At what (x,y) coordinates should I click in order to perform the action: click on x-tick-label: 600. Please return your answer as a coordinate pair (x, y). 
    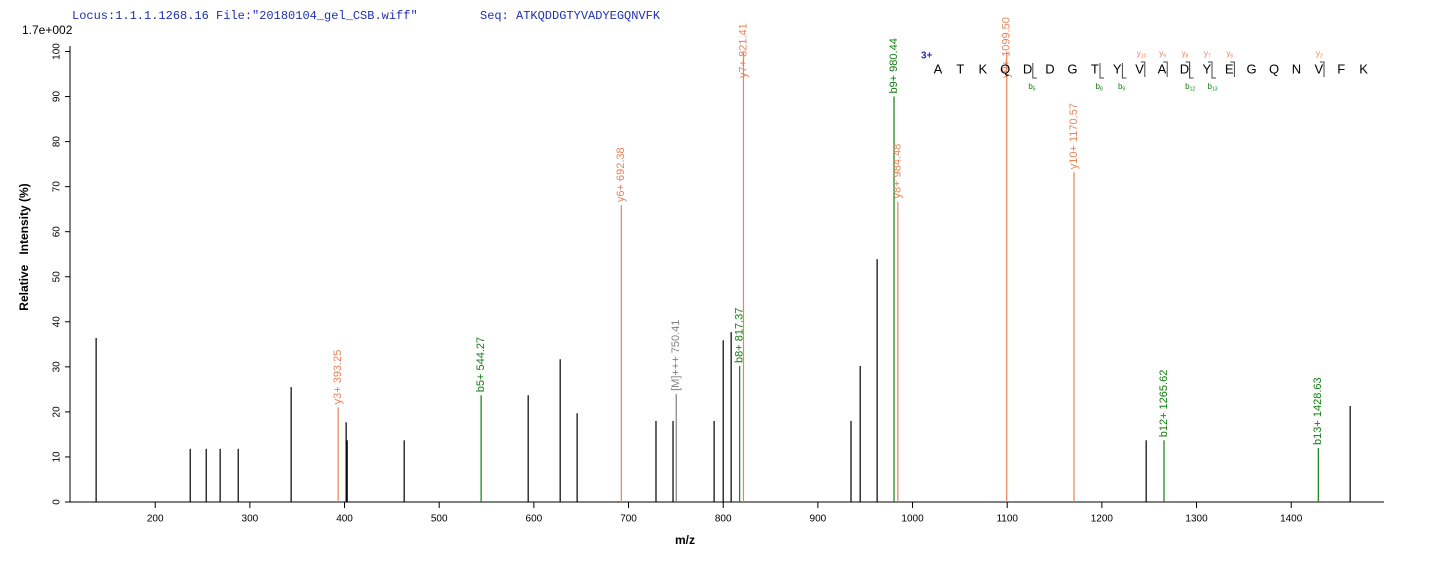
    Looking at the image, I should click on (534, 519).